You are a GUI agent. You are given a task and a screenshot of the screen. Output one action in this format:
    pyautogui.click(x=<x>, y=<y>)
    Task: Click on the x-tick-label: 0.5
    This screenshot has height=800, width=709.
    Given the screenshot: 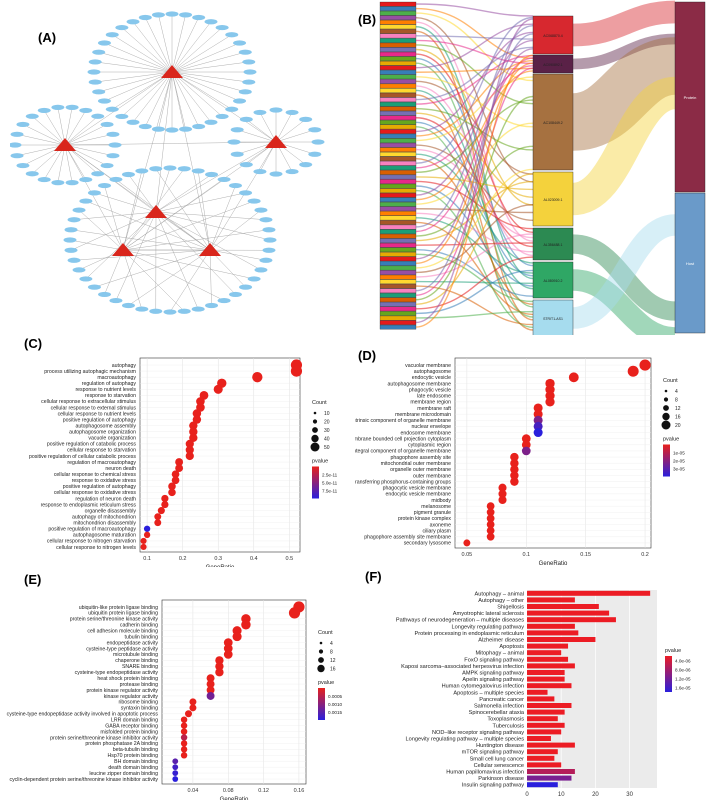 What is the action you would take?
    pyautogui.click(x=290, y=559)
    